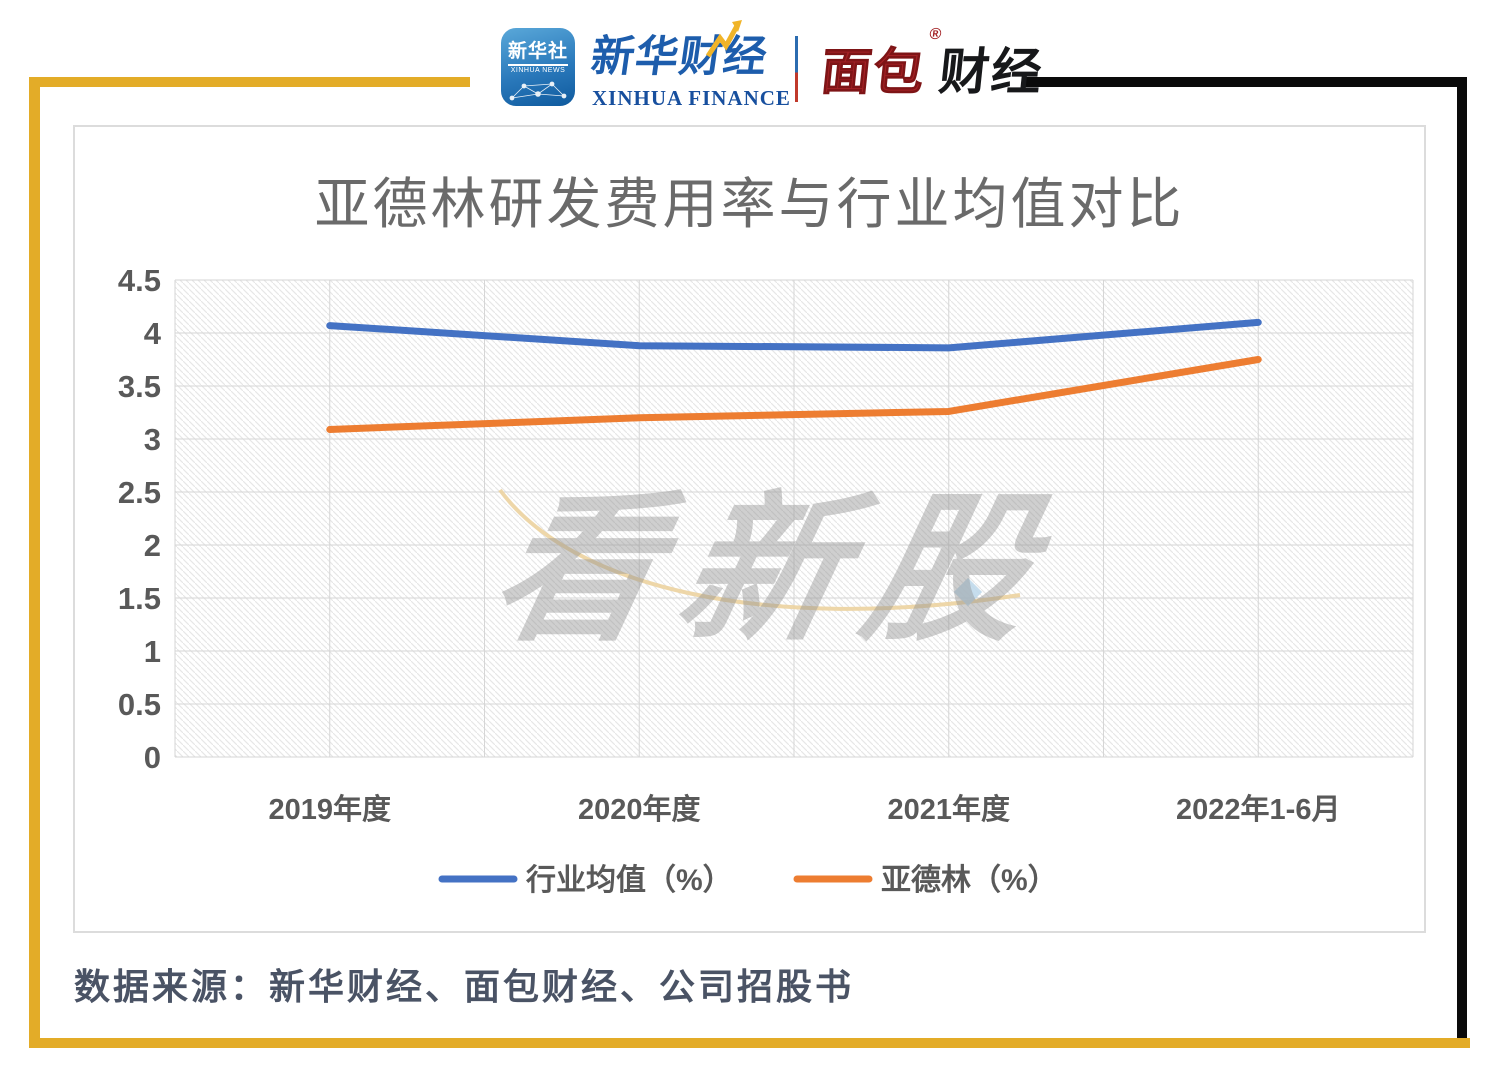 This screenshot has width=1500, height=1081. Describe the element at coordinates (691, 98) in the screenshot. I see `xinhua-finance-en: XINHUA FINANCE` at that location.